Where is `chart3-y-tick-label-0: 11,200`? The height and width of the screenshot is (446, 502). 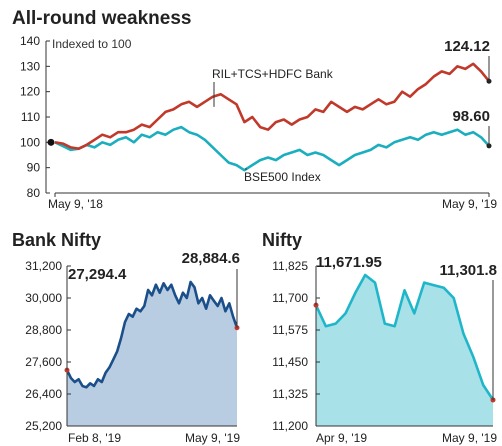
chart3-y-tick-label-0: 11,200 is located at coordinates (290, 426).